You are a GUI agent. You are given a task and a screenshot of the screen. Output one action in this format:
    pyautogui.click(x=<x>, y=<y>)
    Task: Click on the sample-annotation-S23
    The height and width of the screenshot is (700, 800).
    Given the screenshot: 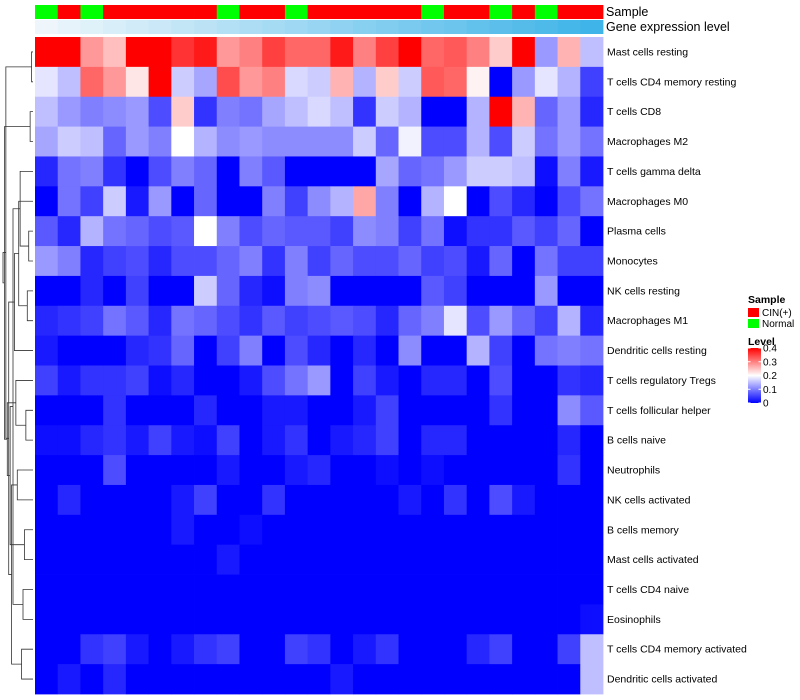 What is the action you would take?
    pyautogui.click(x=546, y=12)
    